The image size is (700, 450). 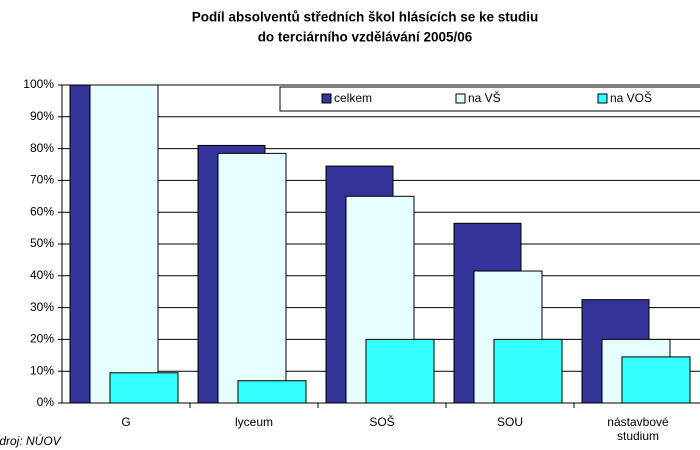 What do you see at coordinates (42, 116) in the screenshot?
I see `y-tick-label: 90%` at bounding box center [42, 116].